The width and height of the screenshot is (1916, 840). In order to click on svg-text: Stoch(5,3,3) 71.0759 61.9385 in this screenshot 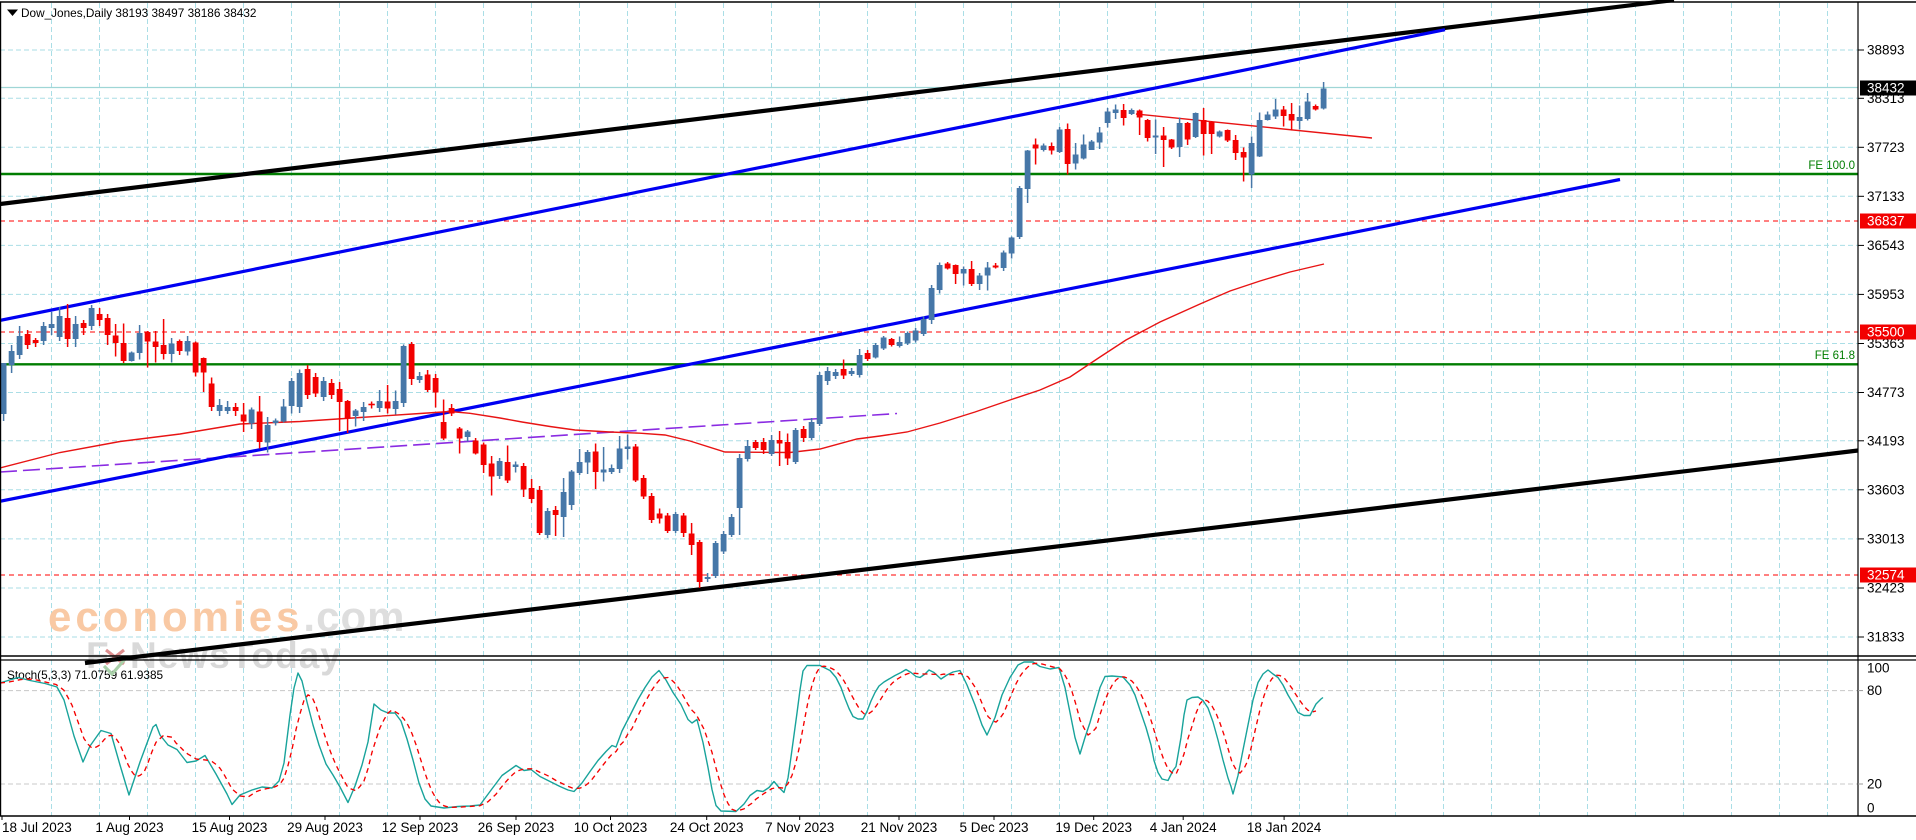, I will do `click(85, 675)`.